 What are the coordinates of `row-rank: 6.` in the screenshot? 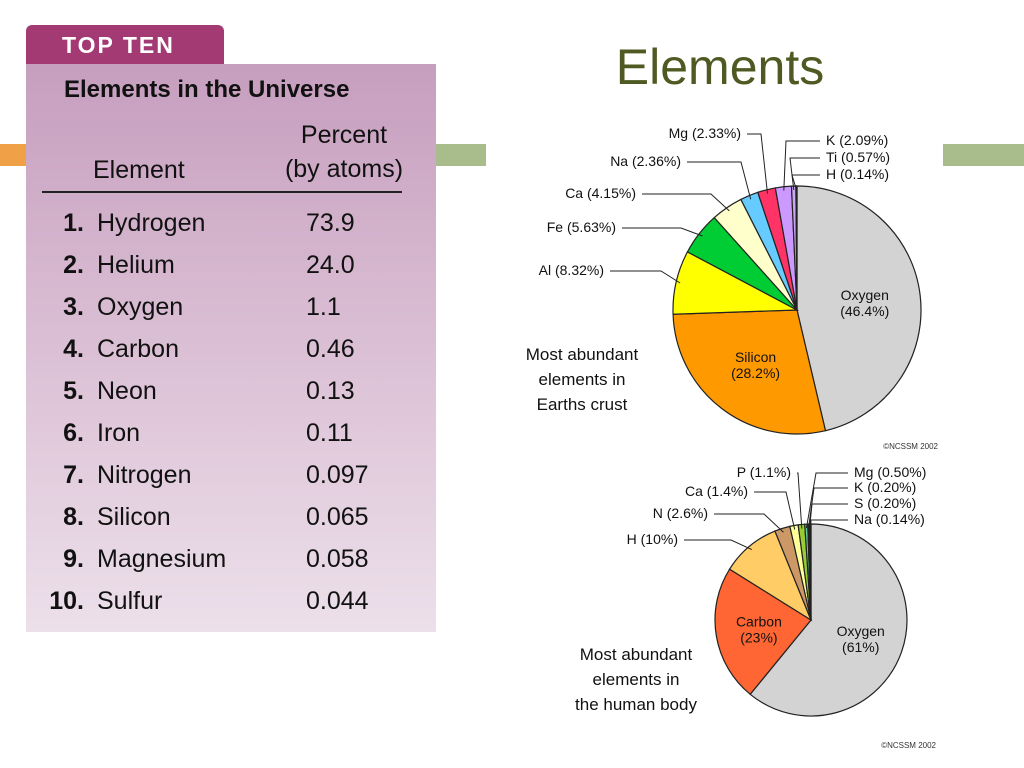 It's located at (73, 433).